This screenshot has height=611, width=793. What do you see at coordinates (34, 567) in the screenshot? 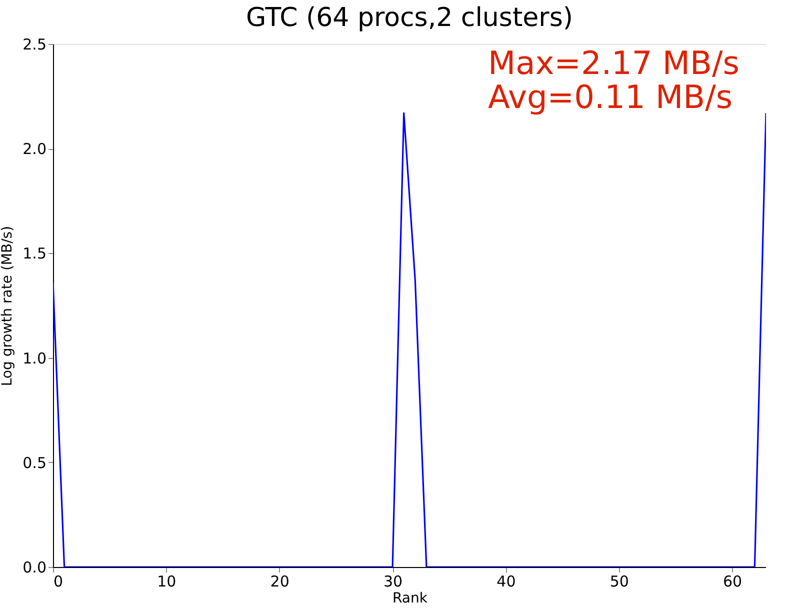
I see `y-tick-label: 0.0` at bounding box center [34, 567].